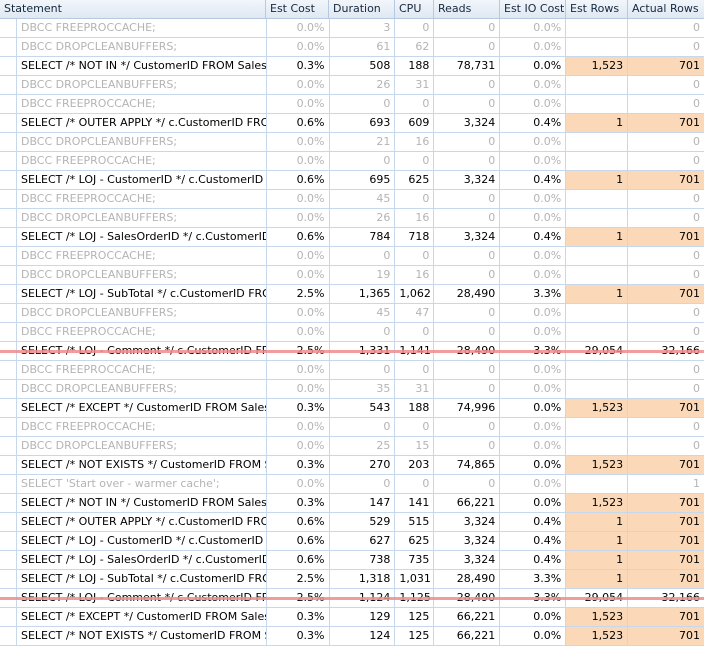  What do you see at coordinates (363, 465) in the screenshot?
I see `cell-duration: 270` at bounding box center [363, 465].